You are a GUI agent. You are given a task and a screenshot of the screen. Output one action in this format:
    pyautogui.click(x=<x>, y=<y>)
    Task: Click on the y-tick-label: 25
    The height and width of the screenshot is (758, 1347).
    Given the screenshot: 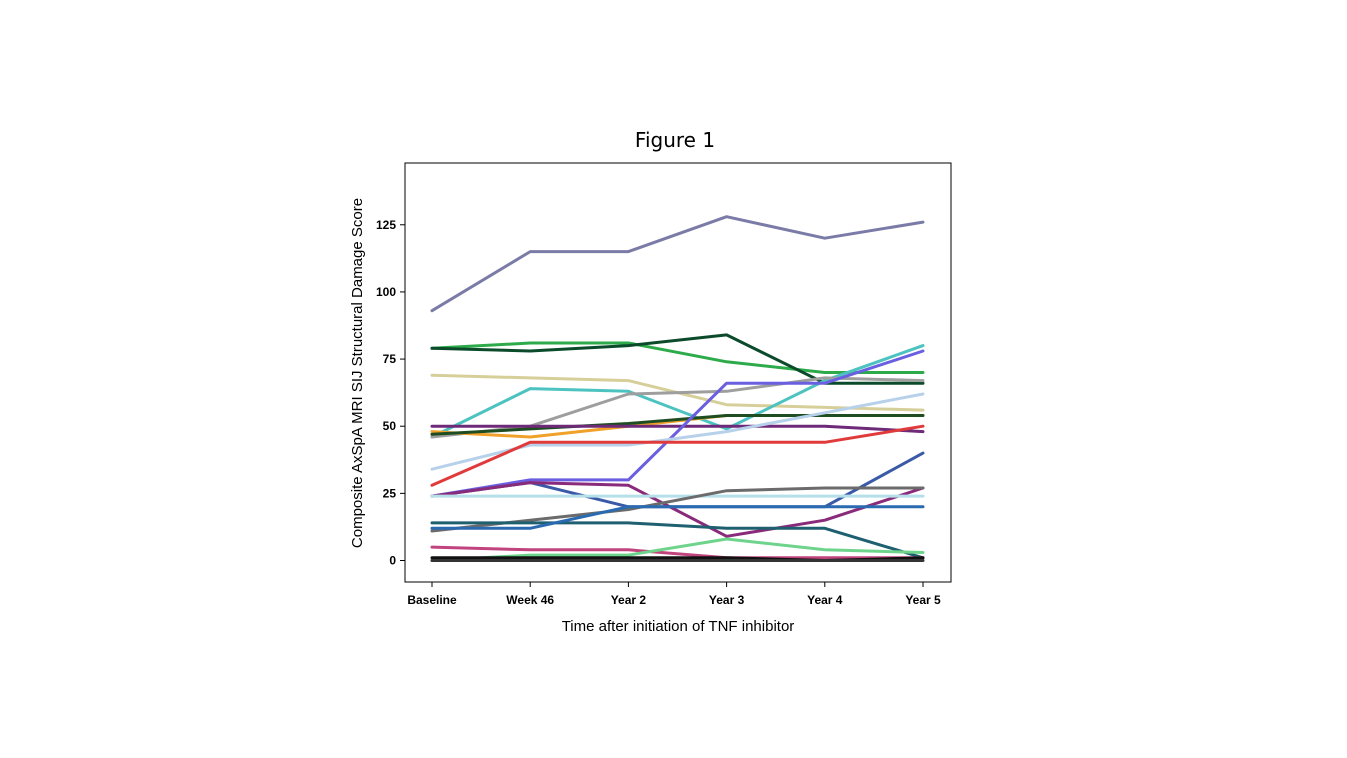 What is the action you would take?
    pyautogui.click(x=390, y=493)
    